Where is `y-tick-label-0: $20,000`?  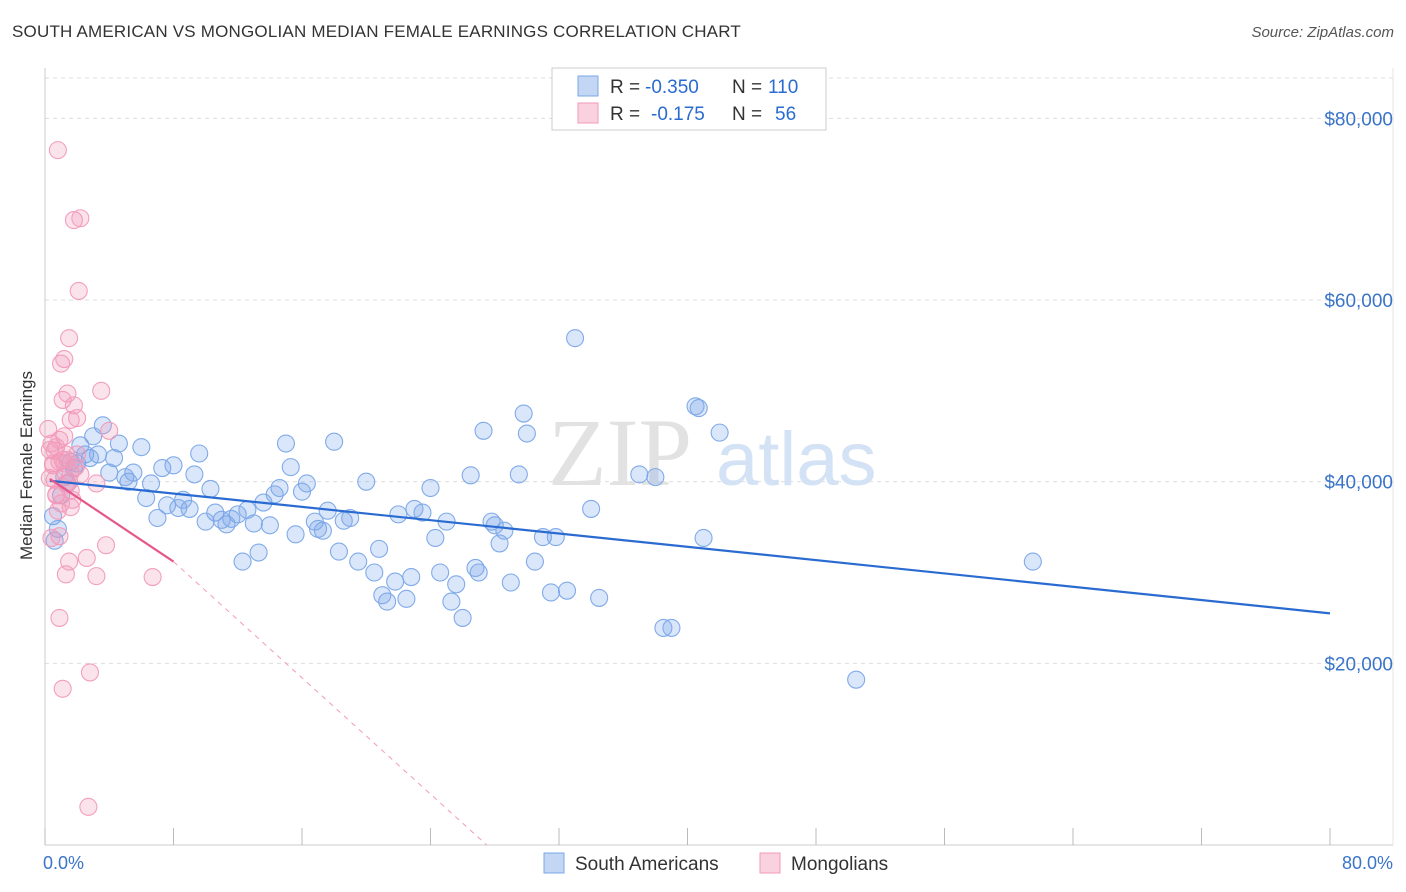 y-tick-label-0: $20,000 is located at coordinates (1358, 664).